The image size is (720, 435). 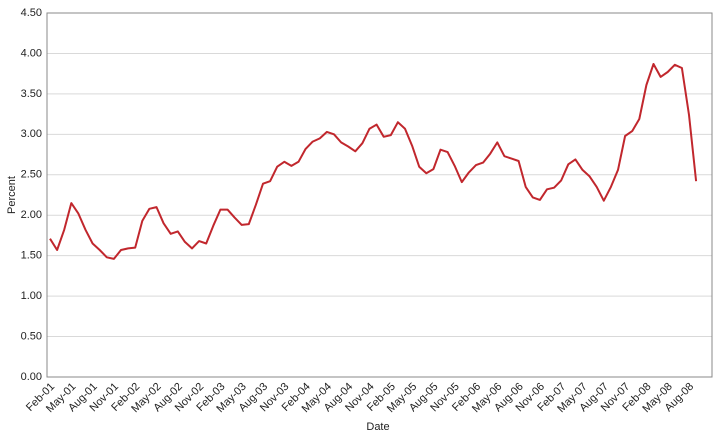 What do you see at coordinates (31, 256) in the screenshot?
I see `y-tick-label: 1.50` at bounding box center [31, 256].